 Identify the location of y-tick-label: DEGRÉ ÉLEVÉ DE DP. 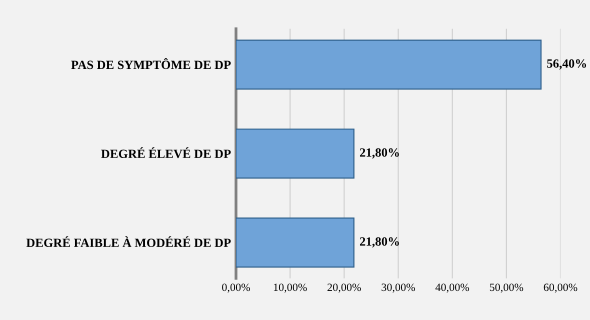
(166, 152).